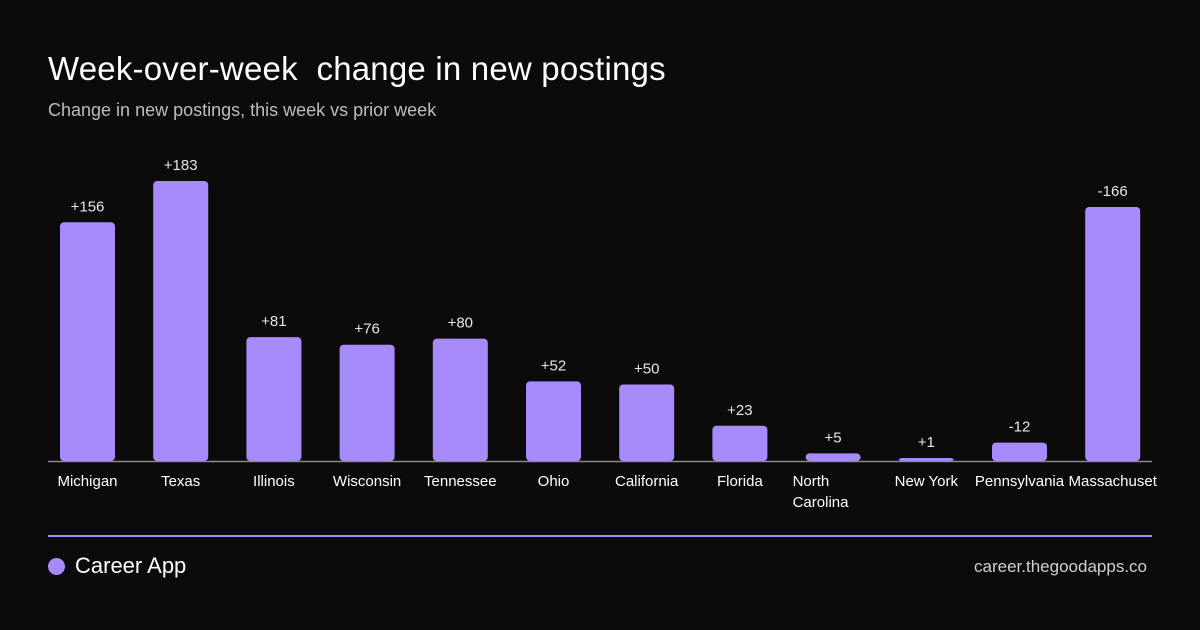 The width and height of the screenshot is (1200, 630). I want to click on bar-value-label: +80, so click(460, 323).